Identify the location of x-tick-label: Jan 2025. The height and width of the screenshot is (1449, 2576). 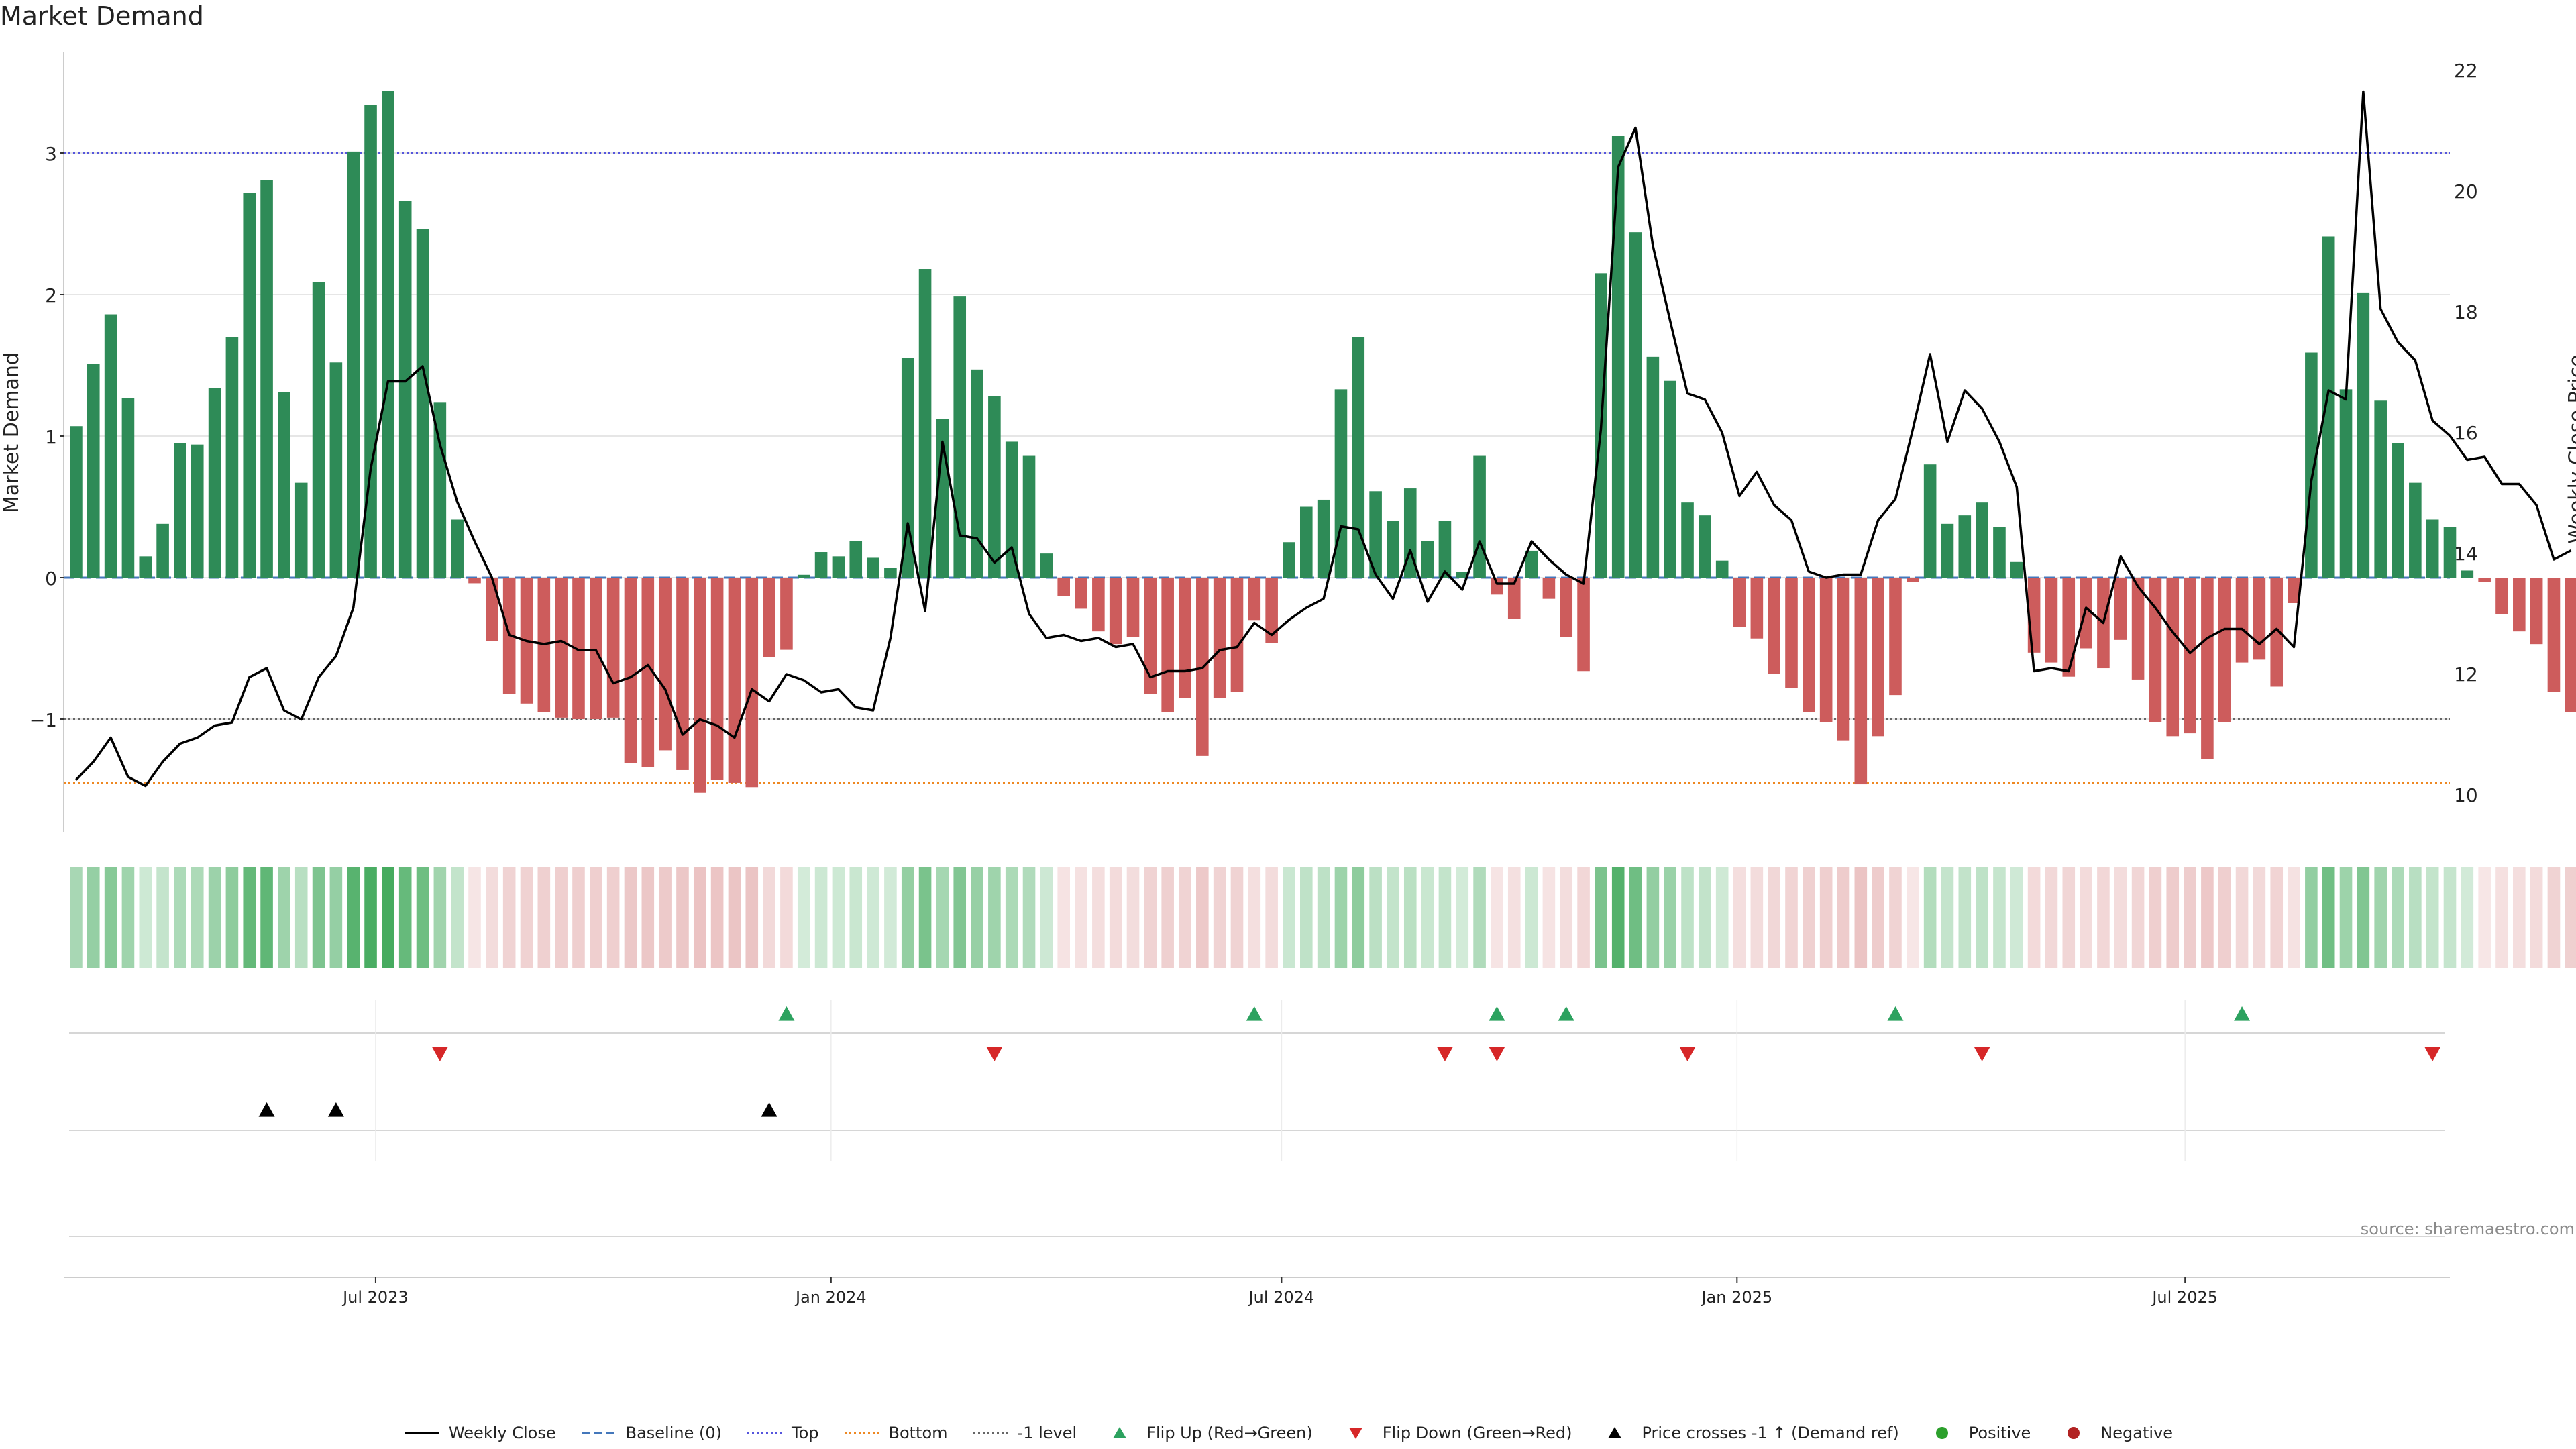
(1736, 1297).